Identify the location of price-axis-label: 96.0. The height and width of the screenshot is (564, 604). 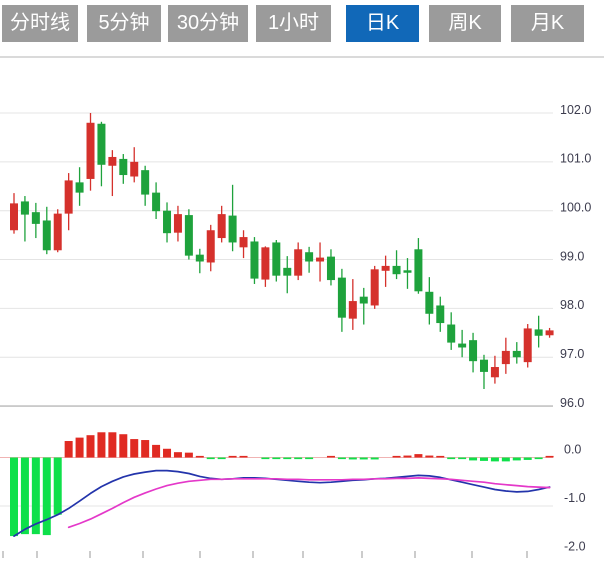
(572, 403).